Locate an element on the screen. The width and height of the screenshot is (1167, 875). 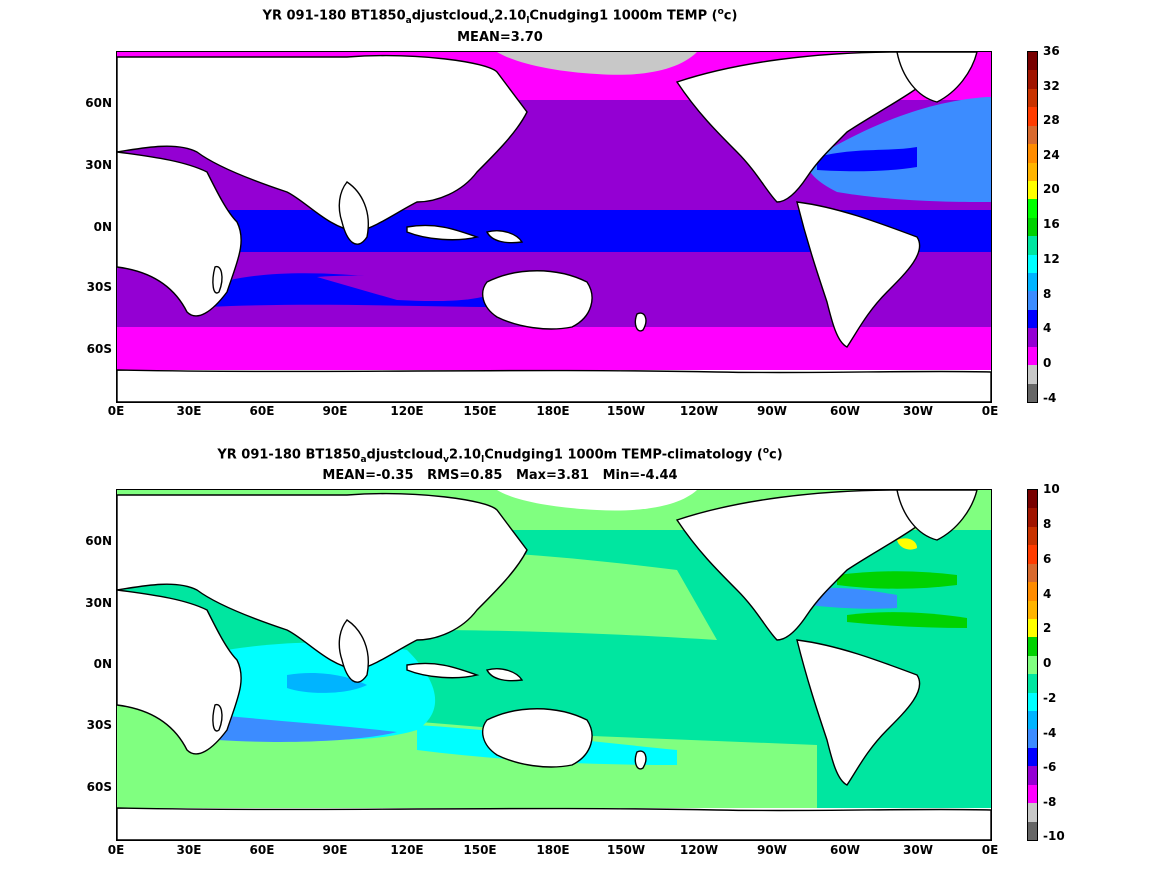
bottom-ytick: 30N is located at coordinates (98, 603).